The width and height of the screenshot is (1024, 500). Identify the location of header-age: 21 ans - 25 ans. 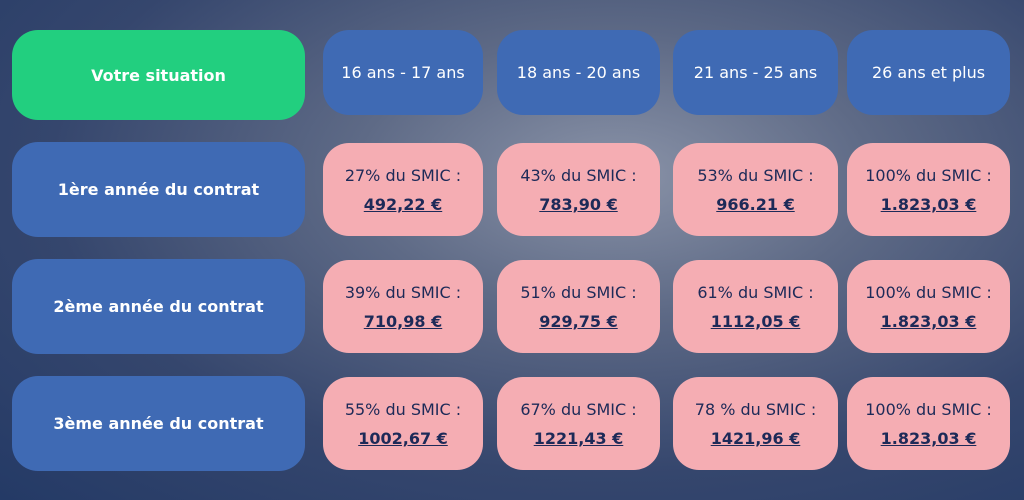
(755, 72).